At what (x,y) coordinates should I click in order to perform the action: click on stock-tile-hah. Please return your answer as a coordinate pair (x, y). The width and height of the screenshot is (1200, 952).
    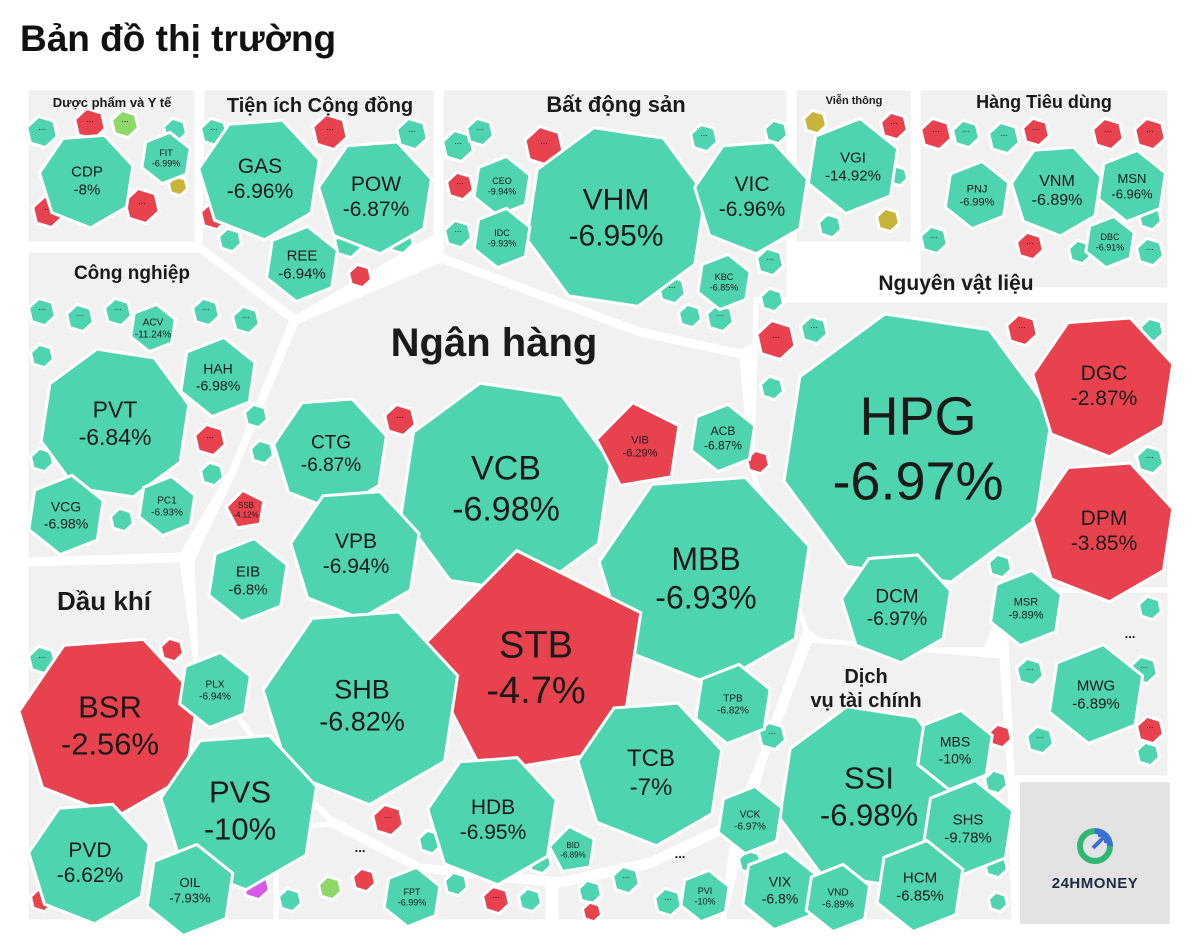
    Looking at the image, I should click on (218, 377).